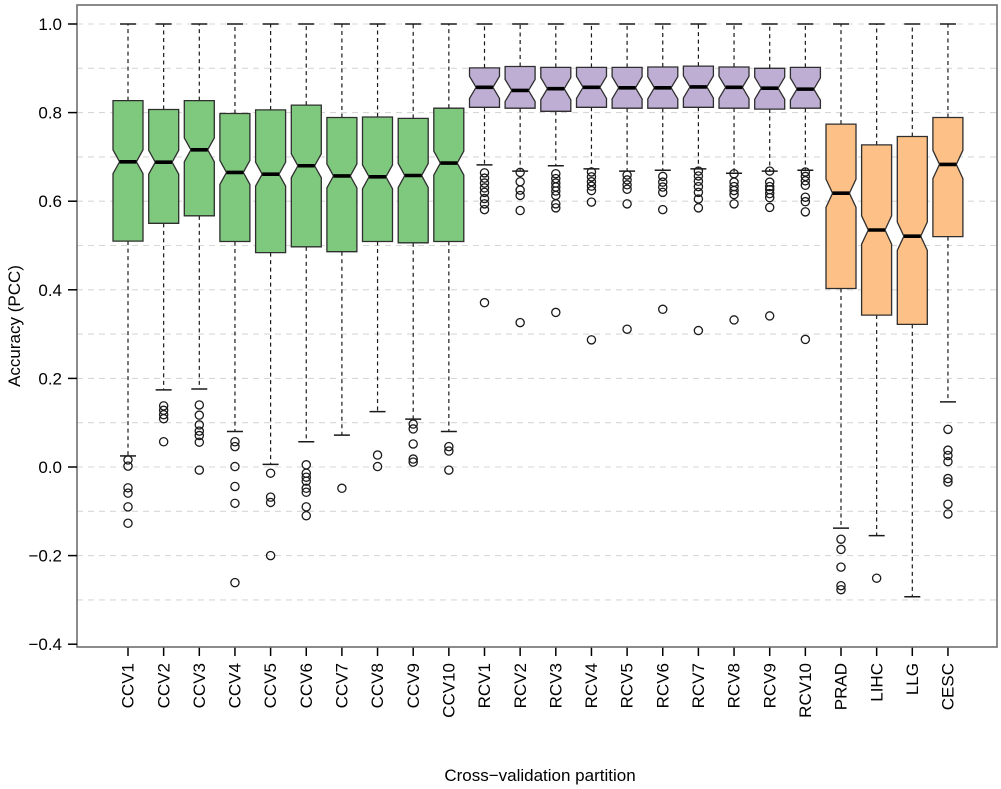 The height and width of the screenshot is (789, 1001). What do you see at coordinates (841, 309) in the screenshot?
I see `boxplot-box-PRAD` at bounding box center [841, 309].